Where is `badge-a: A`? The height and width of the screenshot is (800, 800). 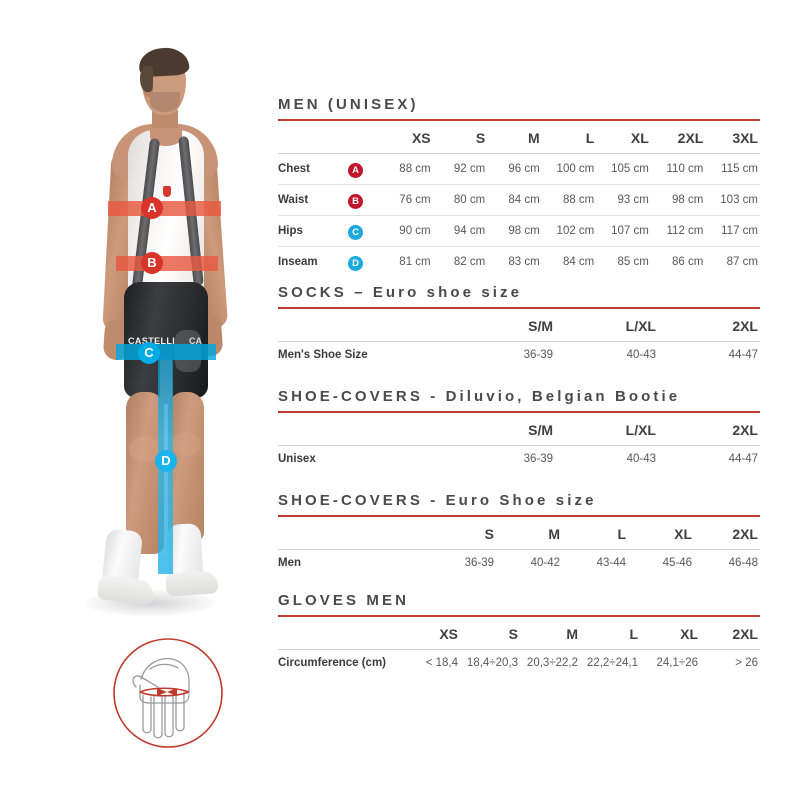 badge-a: A is located at coordinates (356, 170).